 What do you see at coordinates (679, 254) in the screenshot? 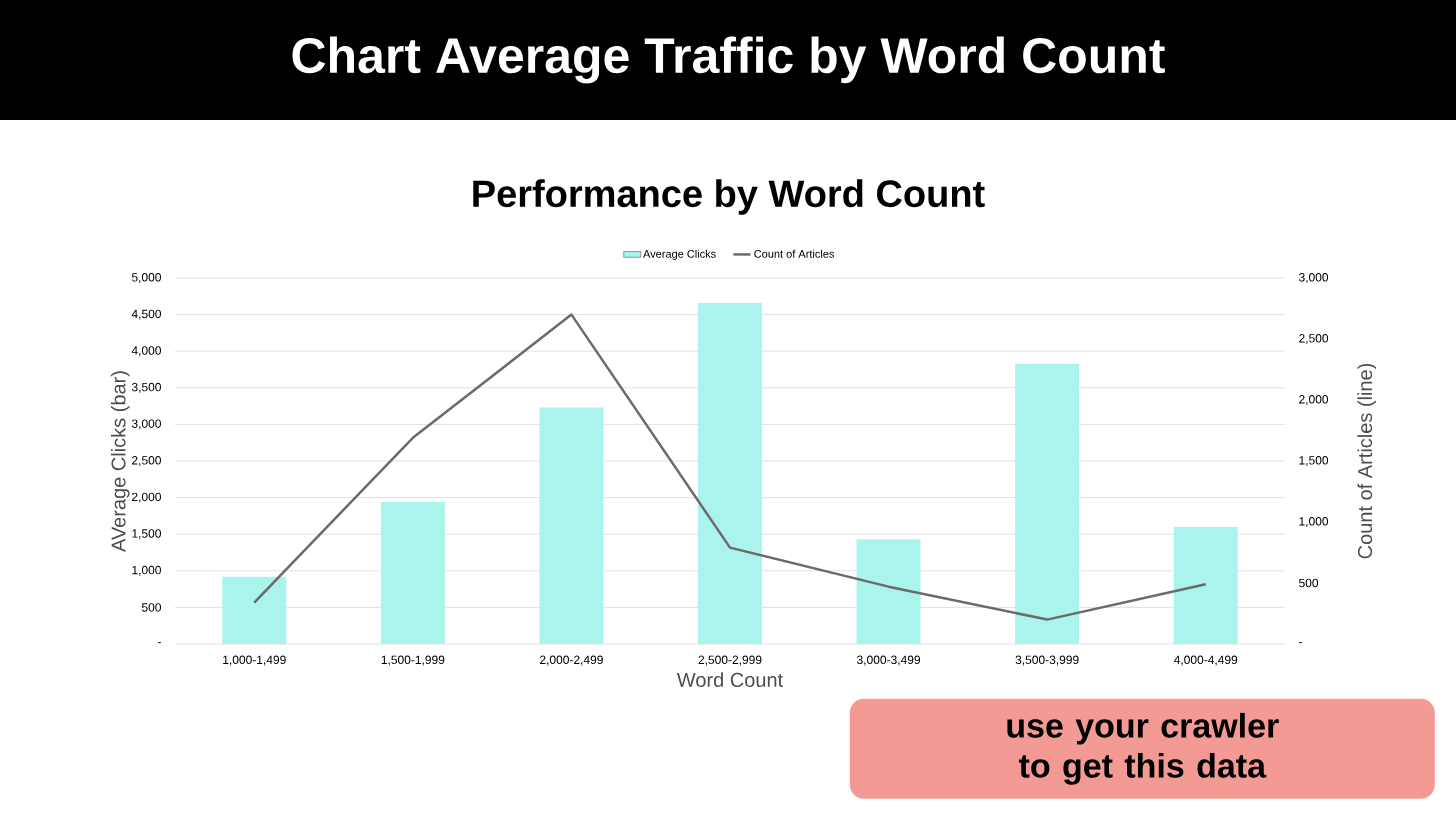
I see `legend-label: Average Clicks` at bounding box center [679, 254].